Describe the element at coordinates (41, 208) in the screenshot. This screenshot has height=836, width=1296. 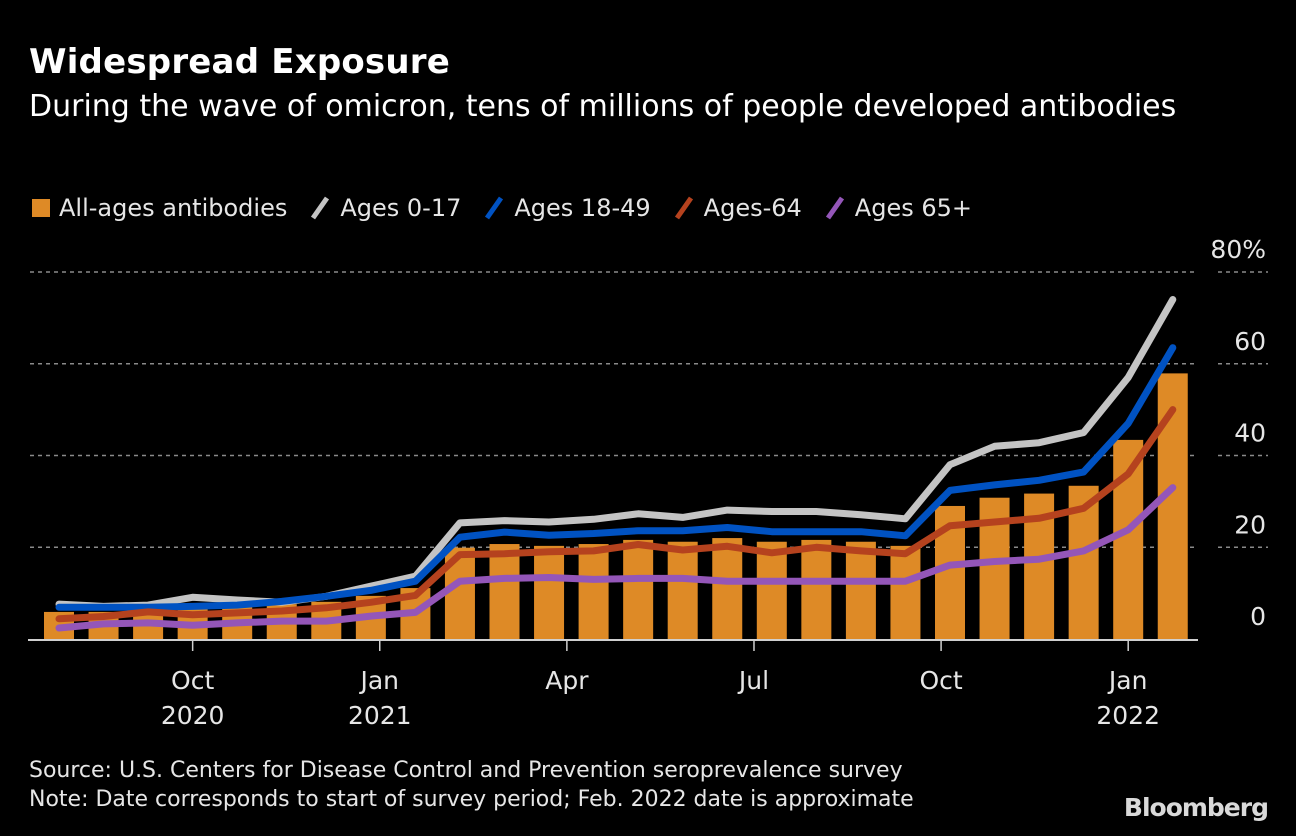
I see `legend-swatch-box-icon` at that location.